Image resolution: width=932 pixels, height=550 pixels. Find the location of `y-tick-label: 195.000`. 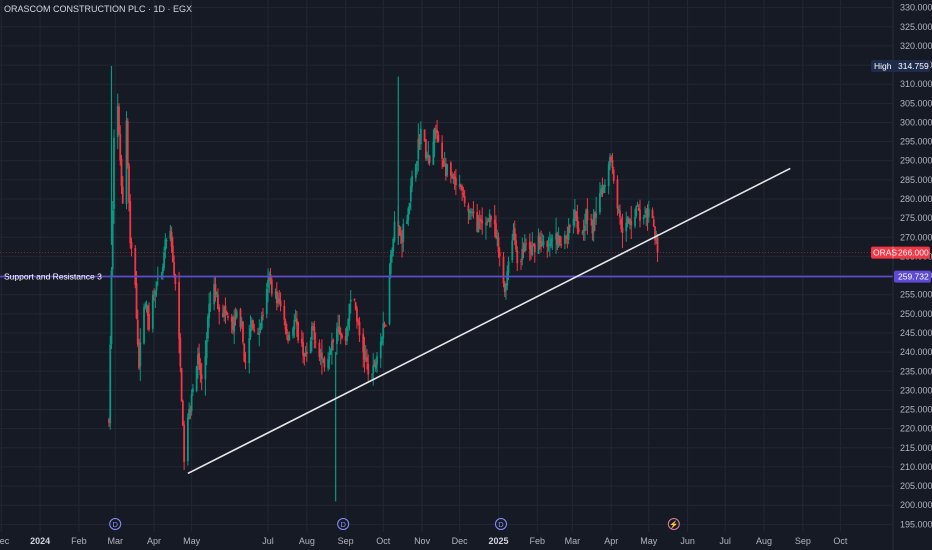

y-tick-label: 195.000 is located at coordinates (916, 524).